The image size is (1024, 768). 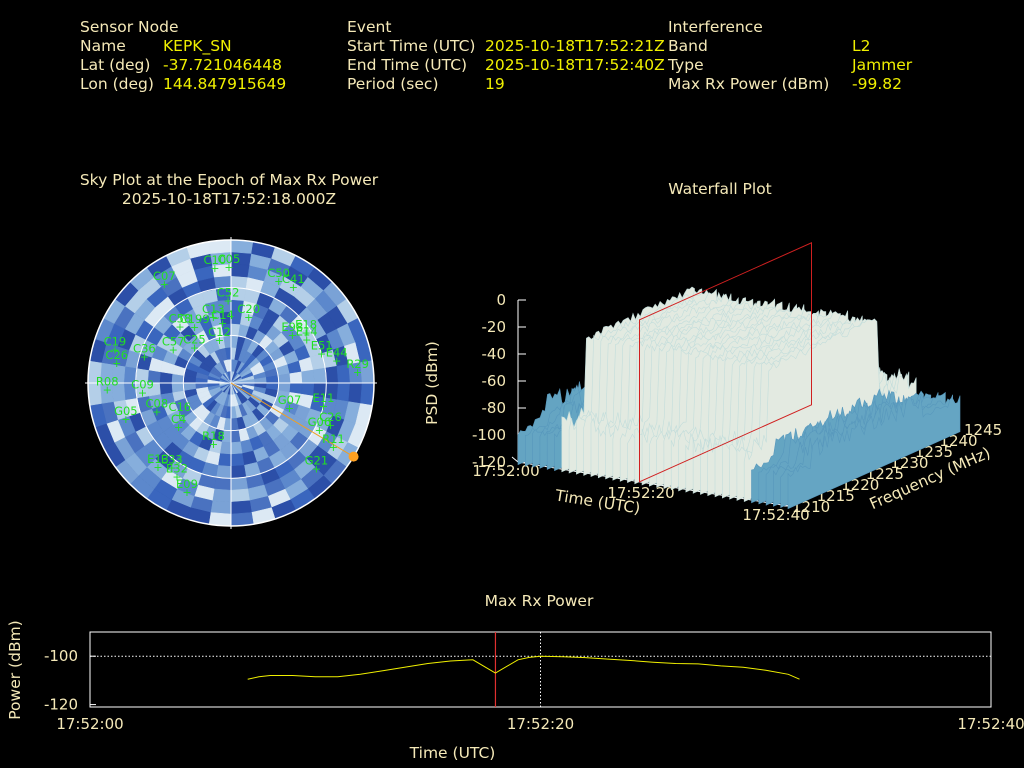 What do you see at coordinates (575, 46) in the screenshot?
I see `start-time-value: 2025-10-18T17:52:21Z` at bounding box center [575, 46].